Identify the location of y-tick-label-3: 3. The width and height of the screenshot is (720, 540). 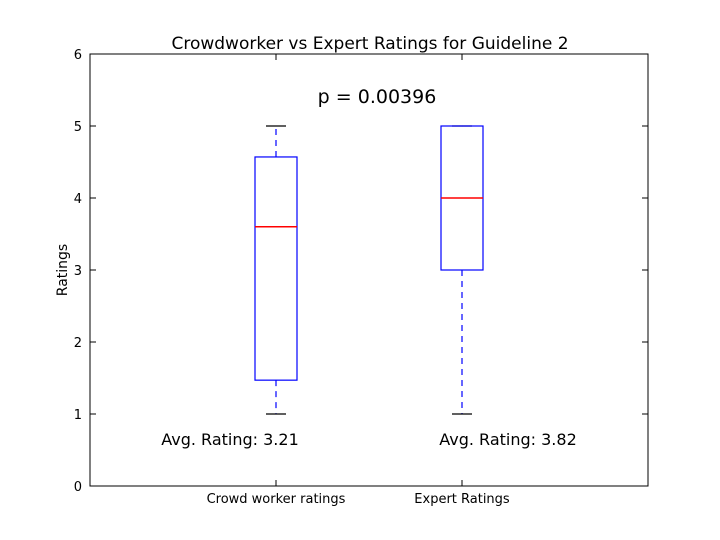
(78, 271).